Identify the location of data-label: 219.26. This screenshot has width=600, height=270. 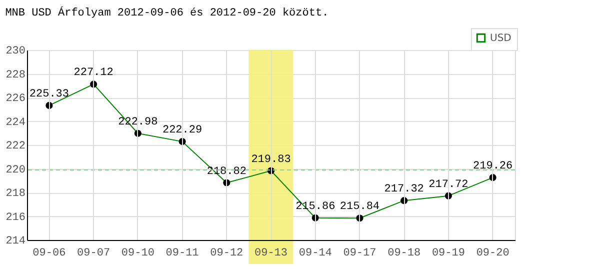
(493, 166).